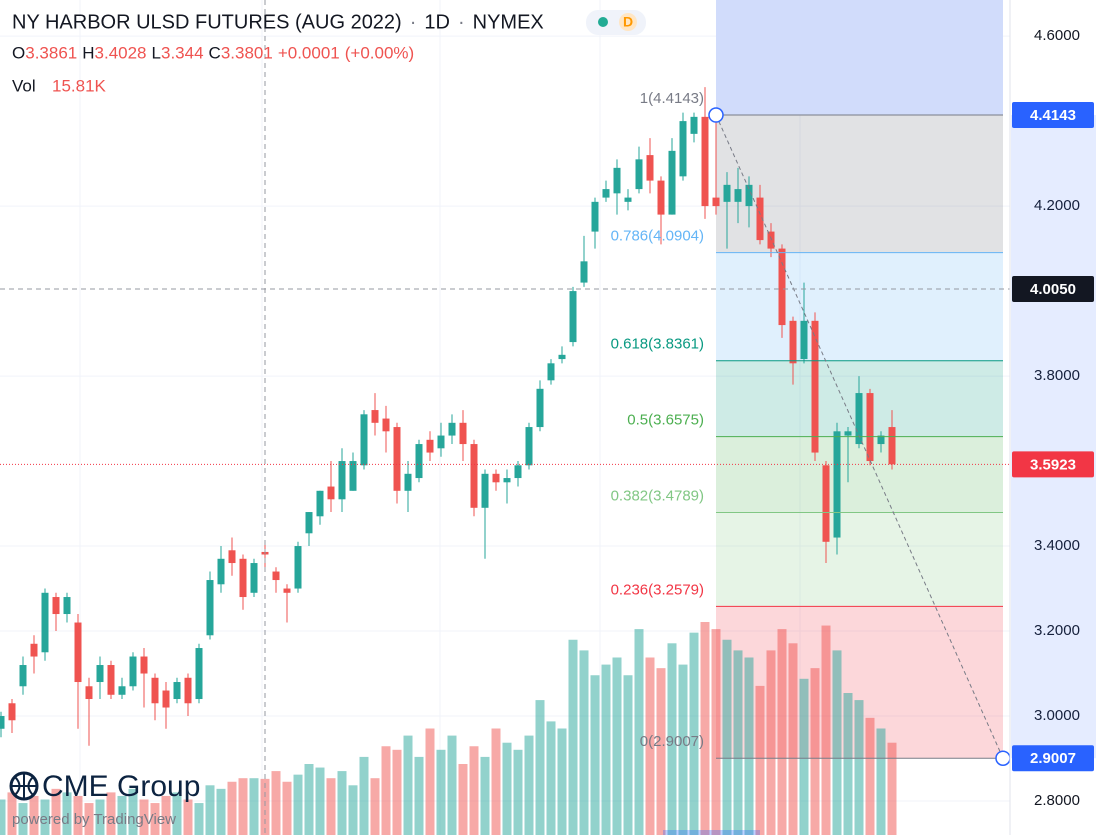  Describe the element at coordinates (215, 52) in the screenshot. I see `ohlc-key: C` at that location.